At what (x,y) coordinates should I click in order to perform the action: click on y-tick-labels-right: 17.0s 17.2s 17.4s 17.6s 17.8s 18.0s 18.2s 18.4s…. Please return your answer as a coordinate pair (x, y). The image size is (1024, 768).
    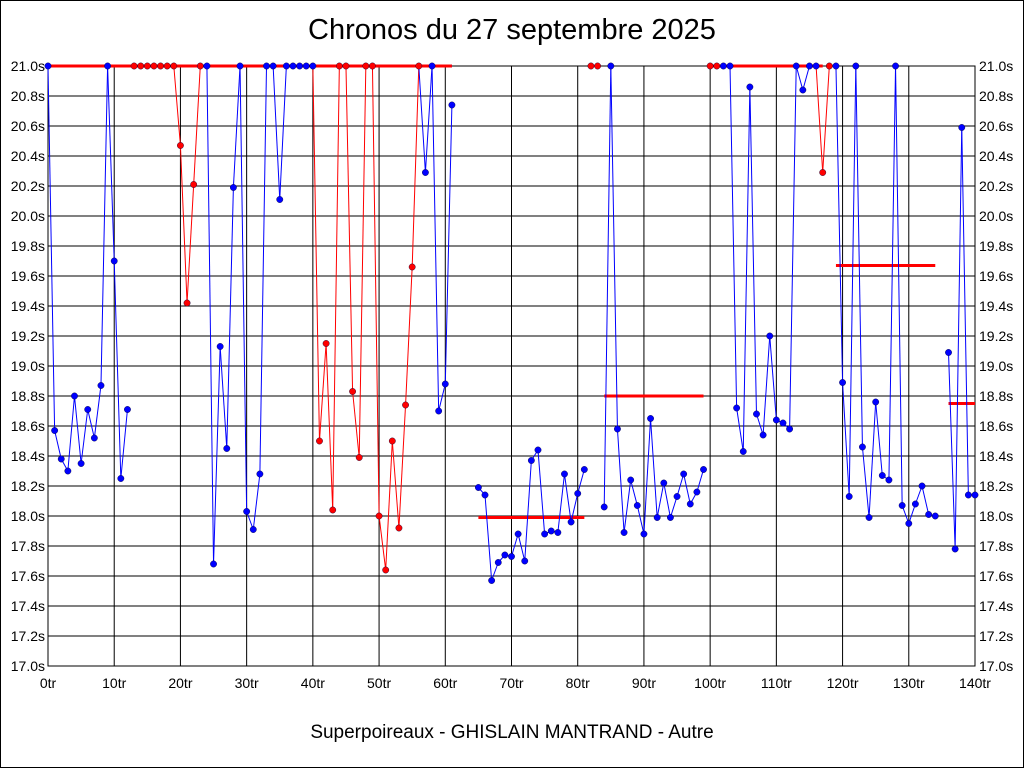
    Looking at the image, I should click on (996, 366).